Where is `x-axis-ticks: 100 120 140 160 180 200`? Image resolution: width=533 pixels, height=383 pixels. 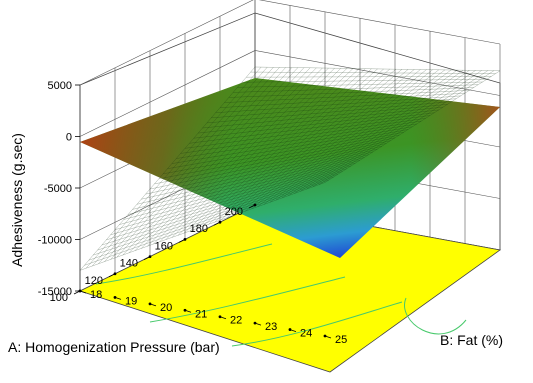
x-axis-ticks: 100 120 140 160 180 200 is located at coordinates (153, 253).